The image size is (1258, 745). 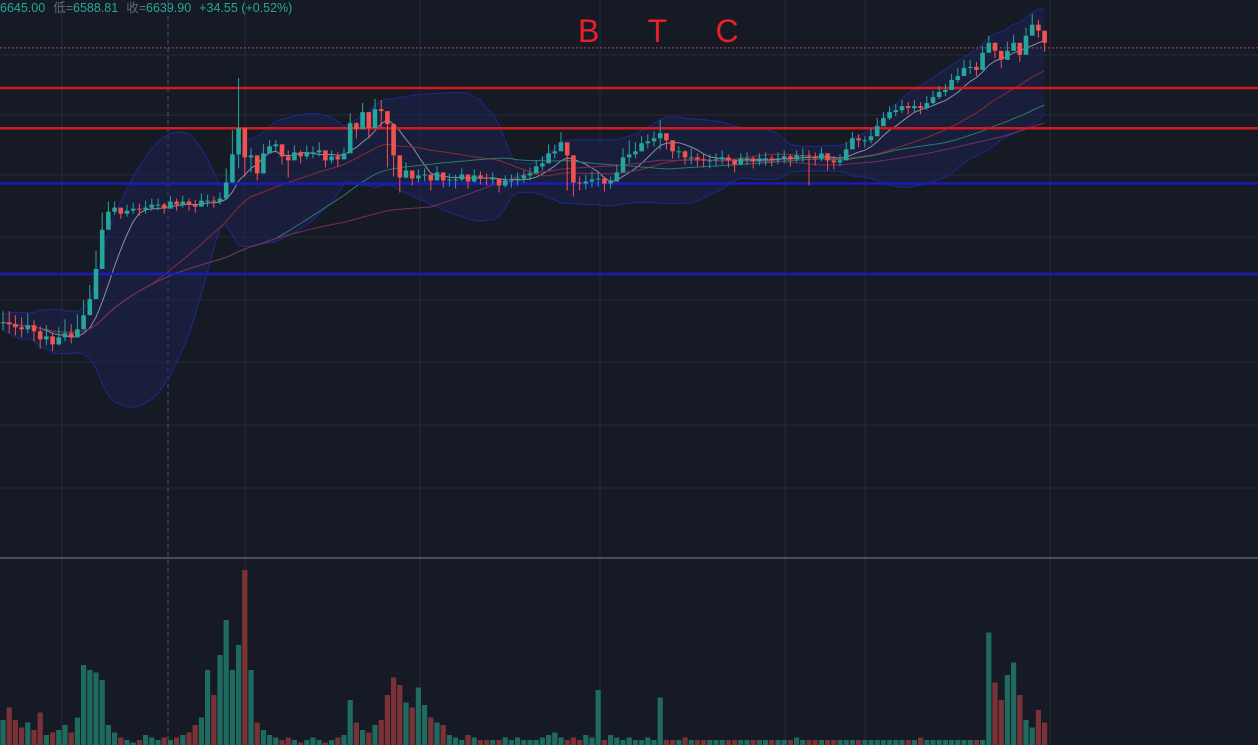 I want to click on close-label: 收=, so click(x=136, y=8).